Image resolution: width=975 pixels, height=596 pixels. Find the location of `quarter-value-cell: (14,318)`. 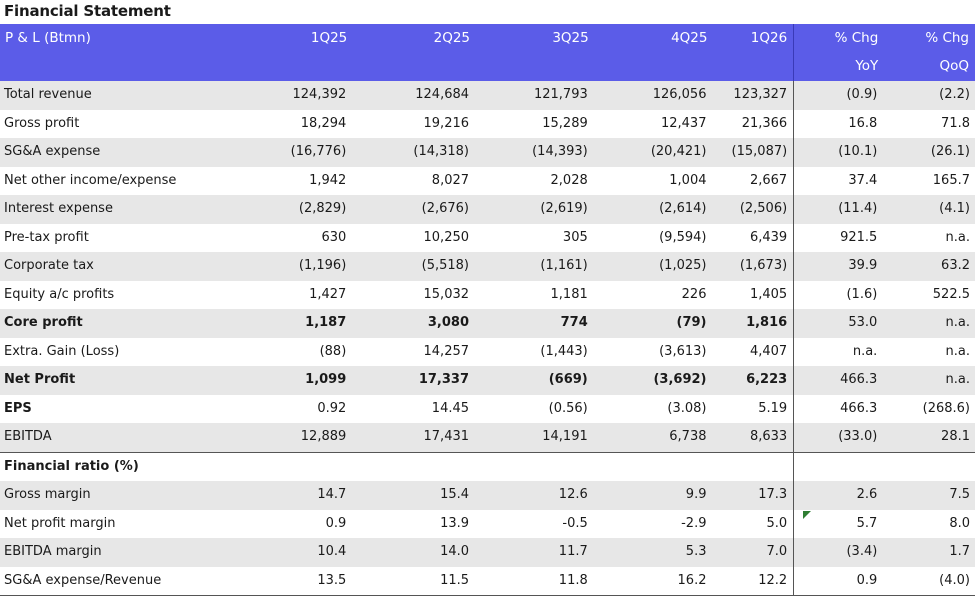

quarter-value-cell: (14,318) is located at coordinates (417, 152).